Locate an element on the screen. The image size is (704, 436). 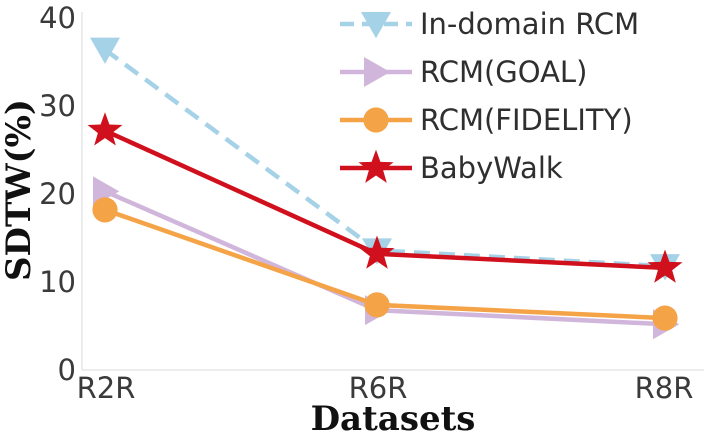
y-tick-label-30: 30 is located at coordinates (57, 106).